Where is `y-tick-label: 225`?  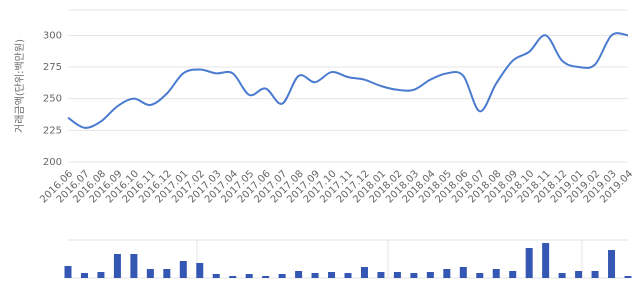
y-tick-label: 225 is located at coordinates (52, 130).